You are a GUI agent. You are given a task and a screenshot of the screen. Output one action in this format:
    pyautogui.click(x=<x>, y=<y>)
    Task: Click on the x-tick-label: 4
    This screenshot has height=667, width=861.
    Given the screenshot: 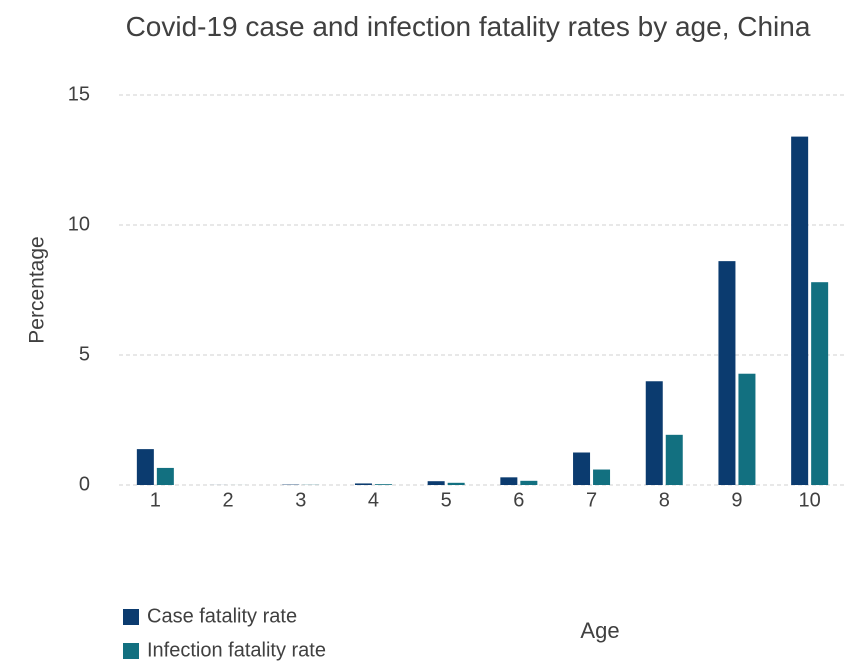 What is the action you would take?
    pyautogui.click(x=373, y=500)
    